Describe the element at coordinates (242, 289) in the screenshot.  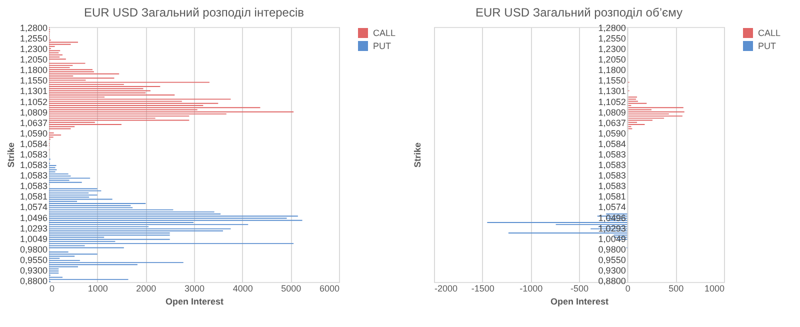
I see `x-tick-label: 4000` at that location.